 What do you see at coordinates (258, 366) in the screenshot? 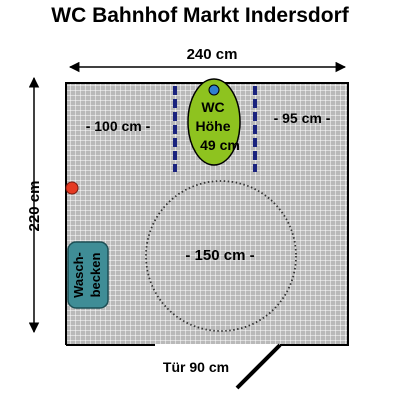
I see `door-leaf` at bounding box center [258, 366].